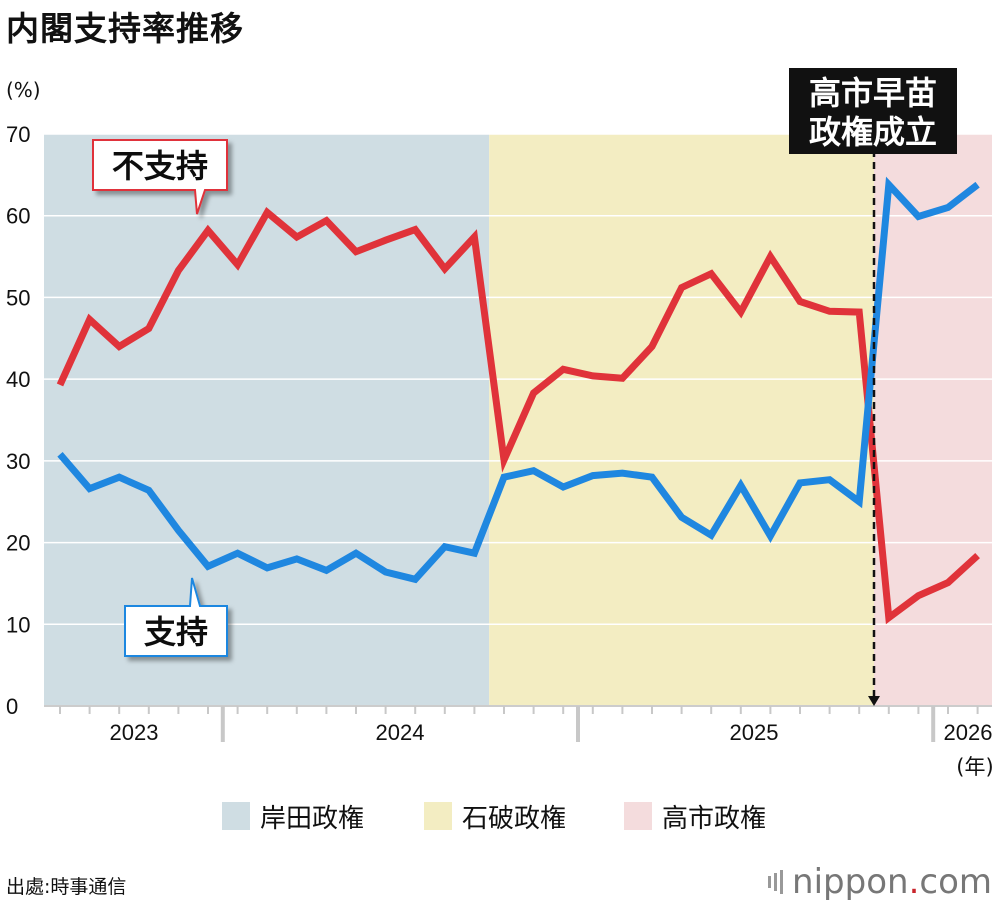  I want to click on legend-swatch-takaichi, so click(638, 816).